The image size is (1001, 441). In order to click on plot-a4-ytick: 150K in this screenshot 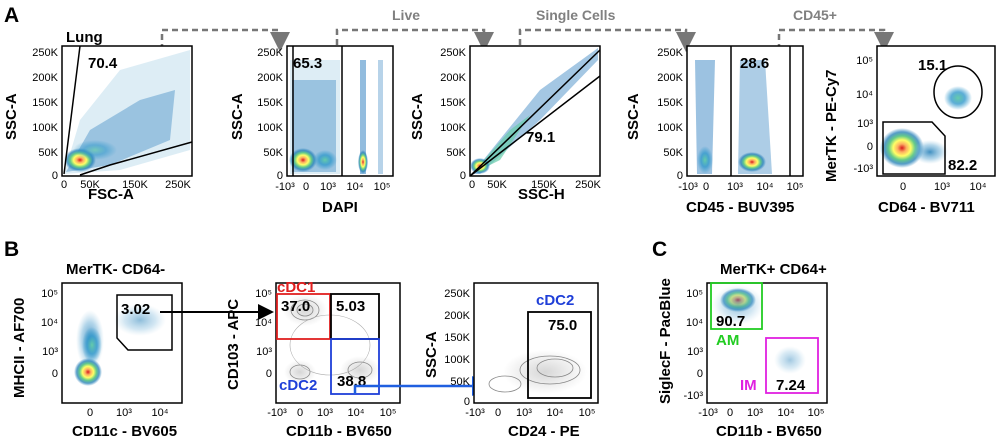, I will do `click(670, 103)`.